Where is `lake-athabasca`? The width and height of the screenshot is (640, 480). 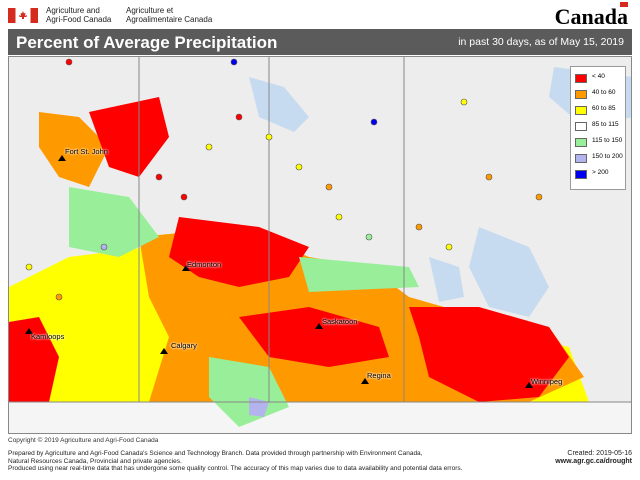
lake-athabasca is located at coordinates (279, 104).